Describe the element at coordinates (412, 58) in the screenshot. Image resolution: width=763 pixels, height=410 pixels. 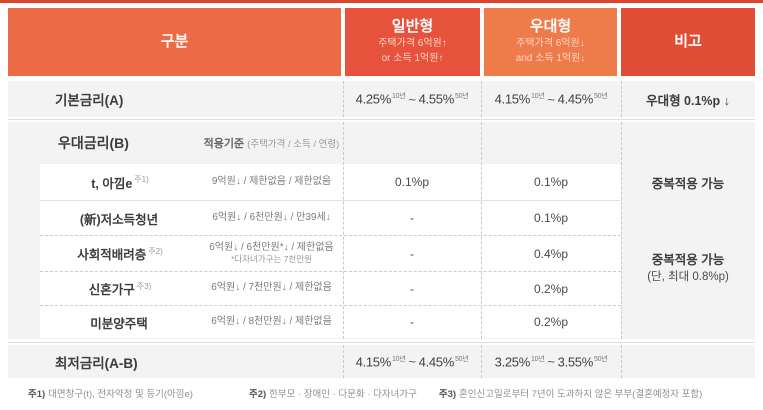
I see `header-general-sub2: or 소득 1억원↑` at that location.